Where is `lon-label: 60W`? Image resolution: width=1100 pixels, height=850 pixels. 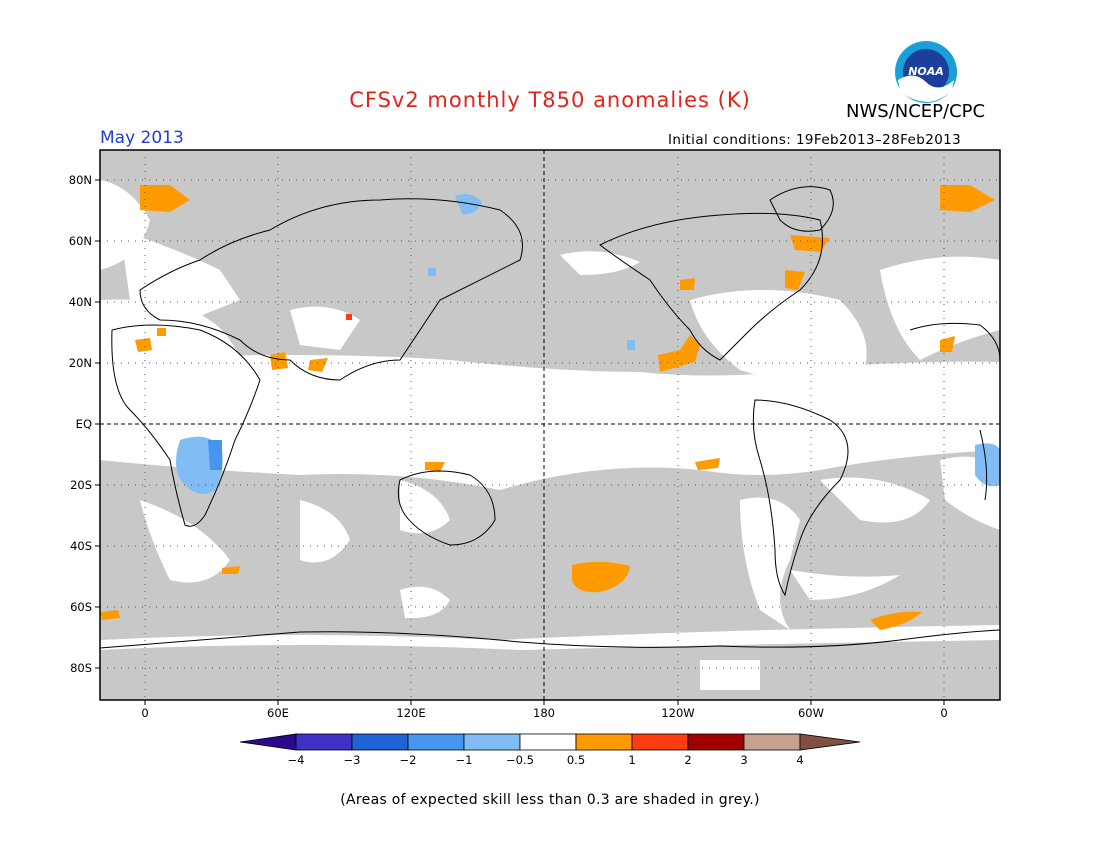
lon-label: 60W is located at coordinates (811, 713).